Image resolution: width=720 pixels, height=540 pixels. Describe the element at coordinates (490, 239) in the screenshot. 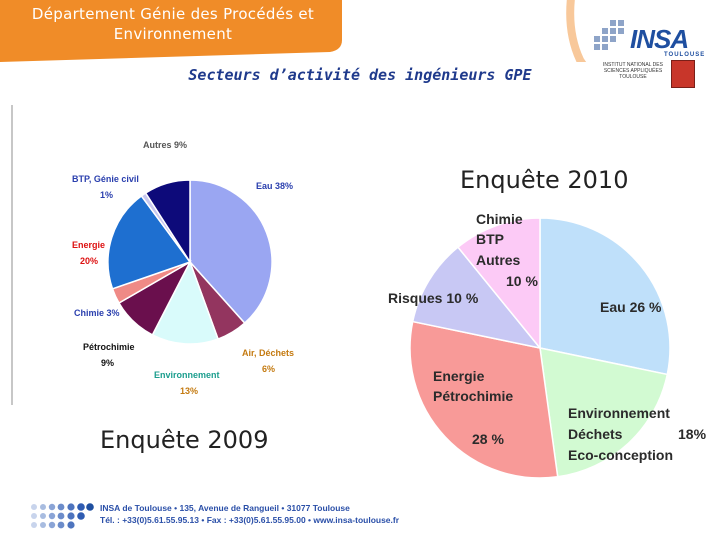

I see `label-2010-chimie-2: BTP` at that location.